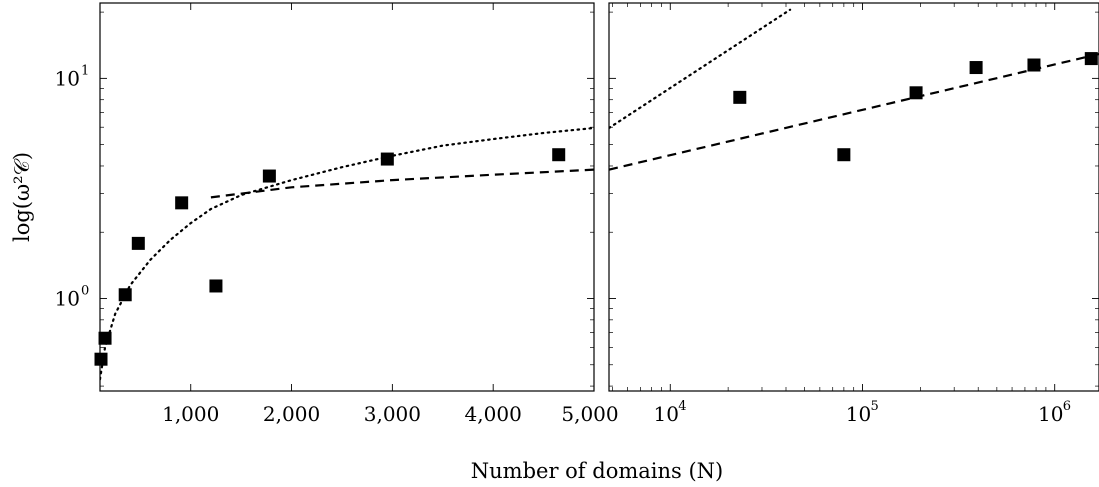 This screenshot has width=1099, height=487. What do you see at coordinates (85, 70) in the screenshot?
I see `y-tick-label-exponent: 1` at bounding box center [85, 70].